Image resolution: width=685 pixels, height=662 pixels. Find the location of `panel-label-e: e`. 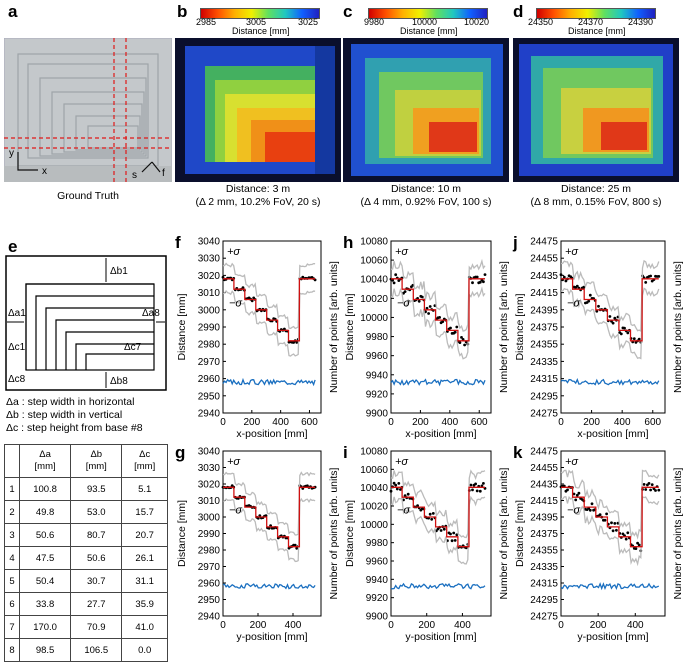

panel-label-e: e is located at coordinates (13, 246).